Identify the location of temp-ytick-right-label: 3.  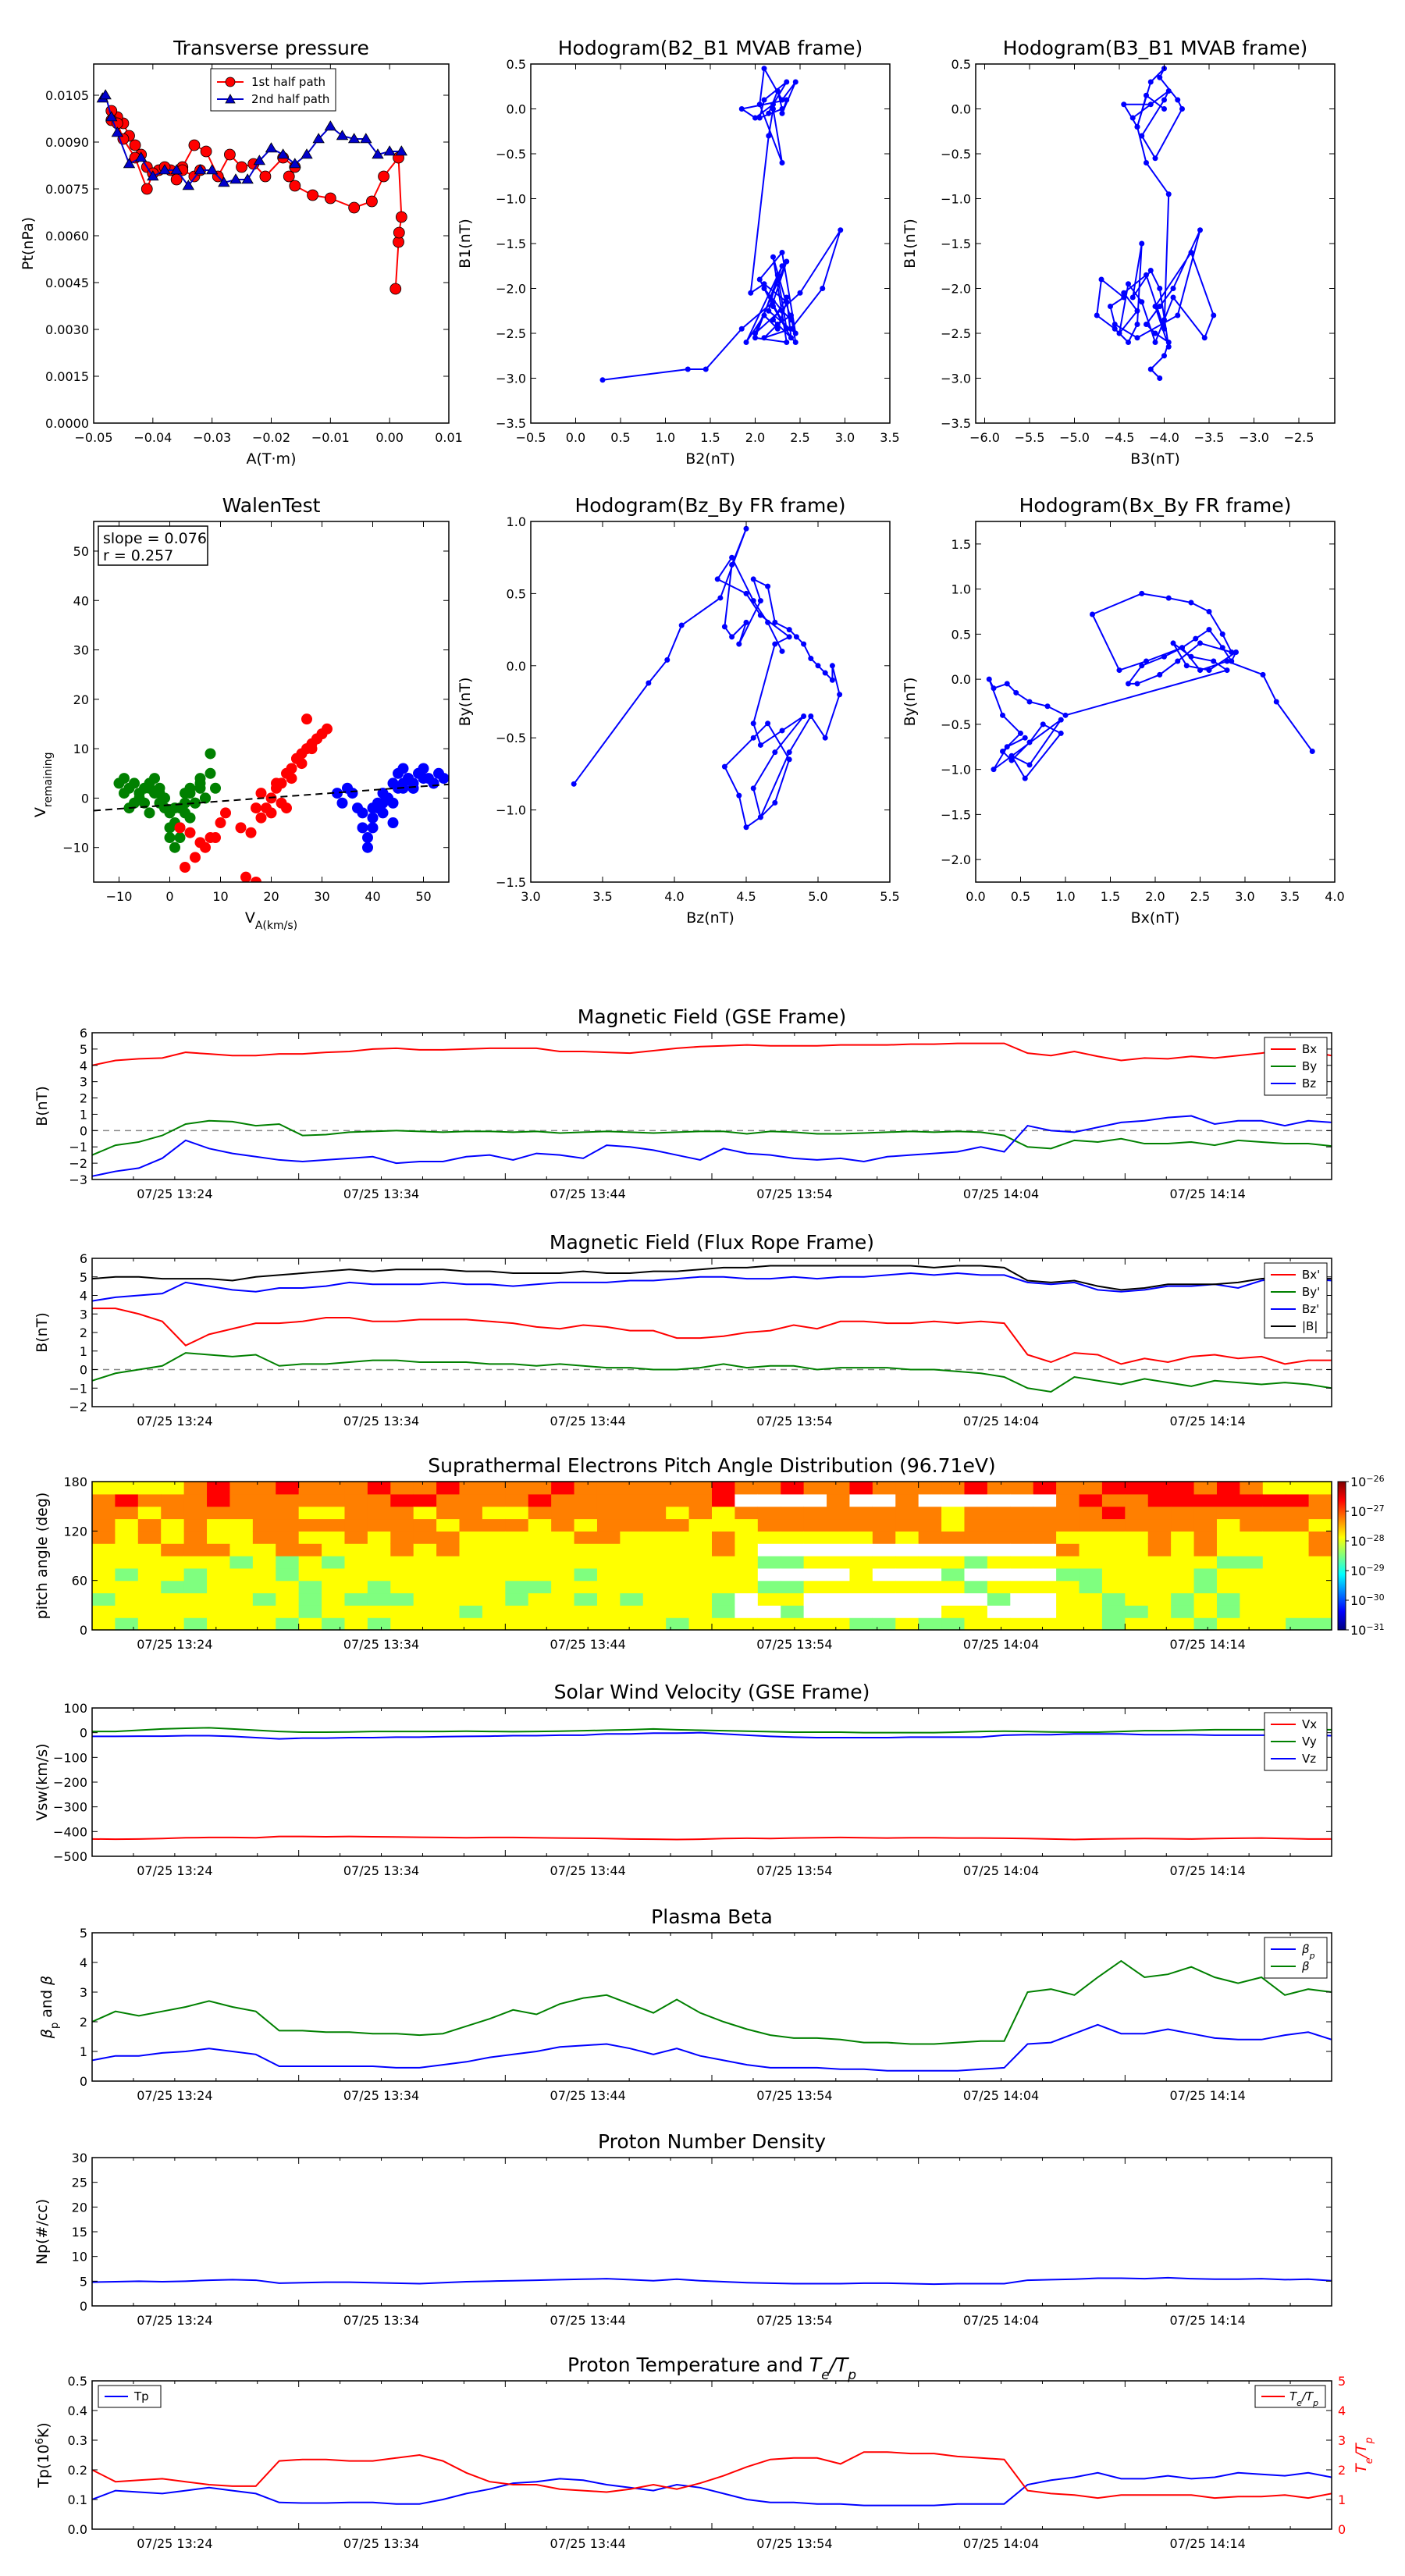
(1342, 2440).